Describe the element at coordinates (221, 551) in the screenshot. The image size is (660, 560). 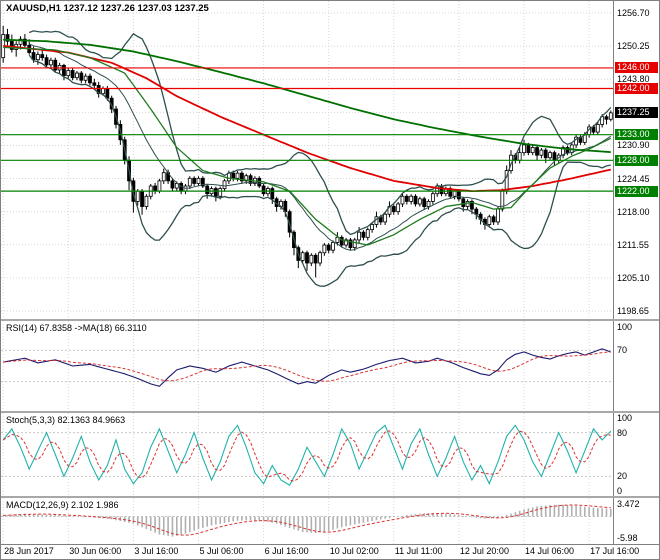
I see `time-axis-label: 5 Jul 06:00` at that location.